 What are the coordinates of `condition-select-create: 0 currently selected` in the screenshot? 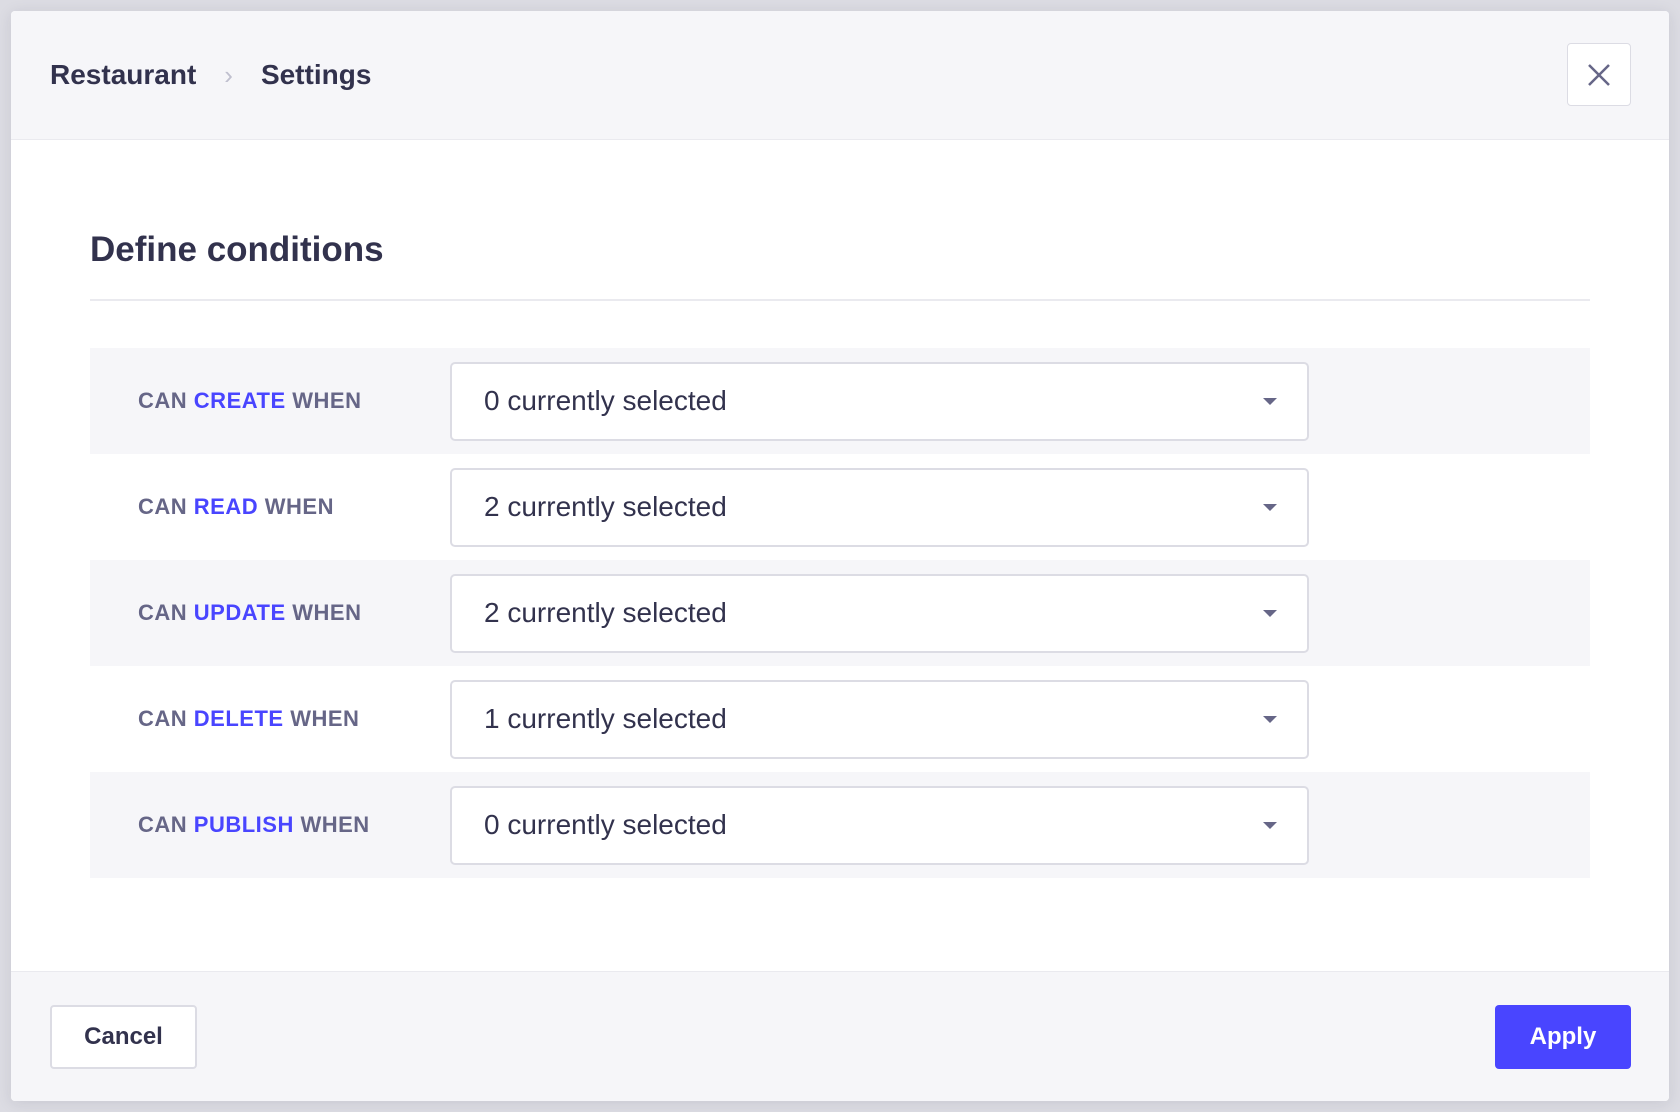 It's located at (879, 401).